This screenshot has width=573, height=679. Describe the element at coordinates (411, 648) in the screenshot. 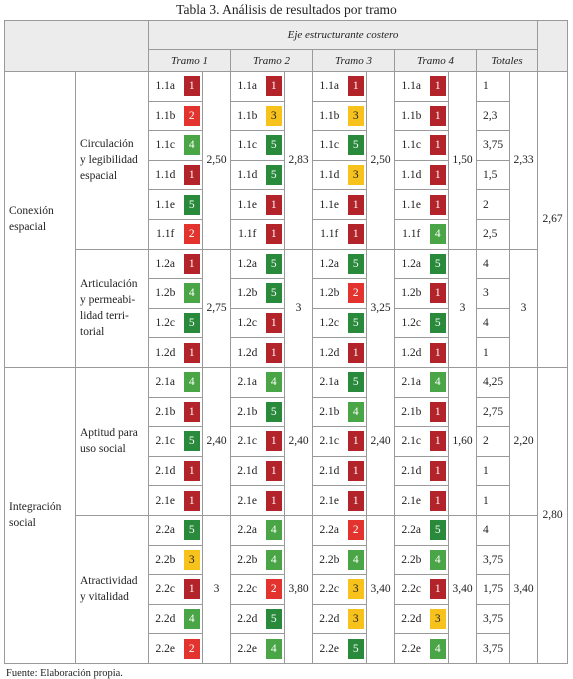

I see `indicator-code: 2.2e` at that location.